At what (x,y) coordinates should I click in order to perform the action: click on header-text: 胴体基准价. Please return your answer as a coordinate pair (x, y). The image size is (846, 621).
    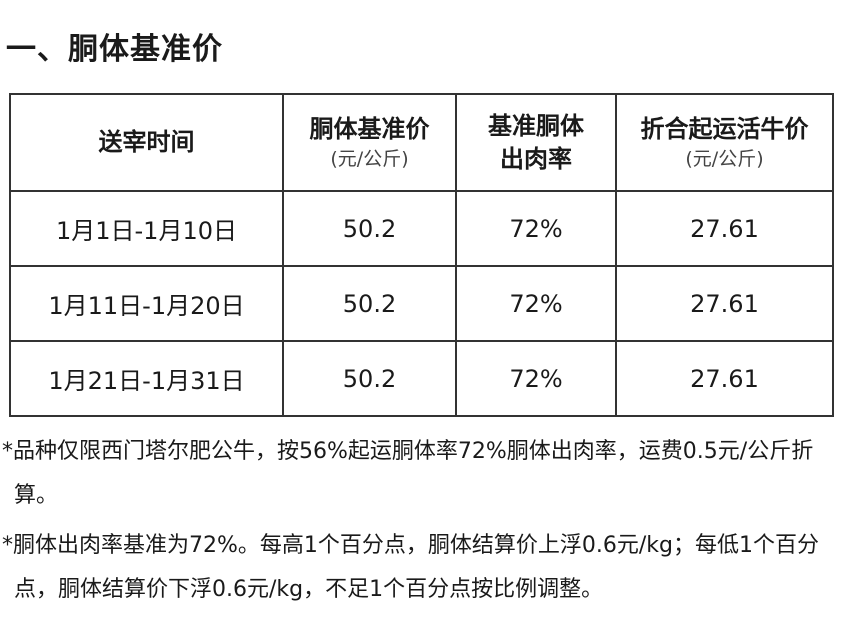
    Looking at the image, I should click on (369, 129).